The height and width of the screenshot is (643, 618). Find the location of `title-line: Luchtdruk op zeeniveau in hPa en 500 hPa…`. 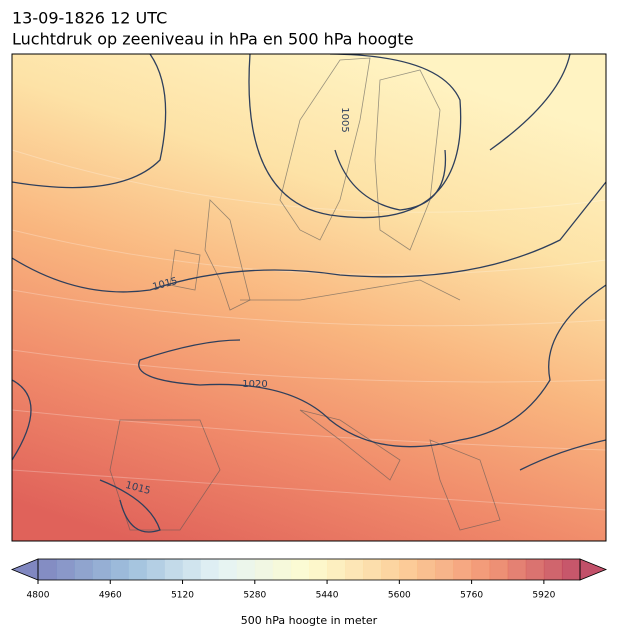

title-line: Luchtdruk op zeeniveau in hPa en 500 hPa… is located at coordinates (213, 39).